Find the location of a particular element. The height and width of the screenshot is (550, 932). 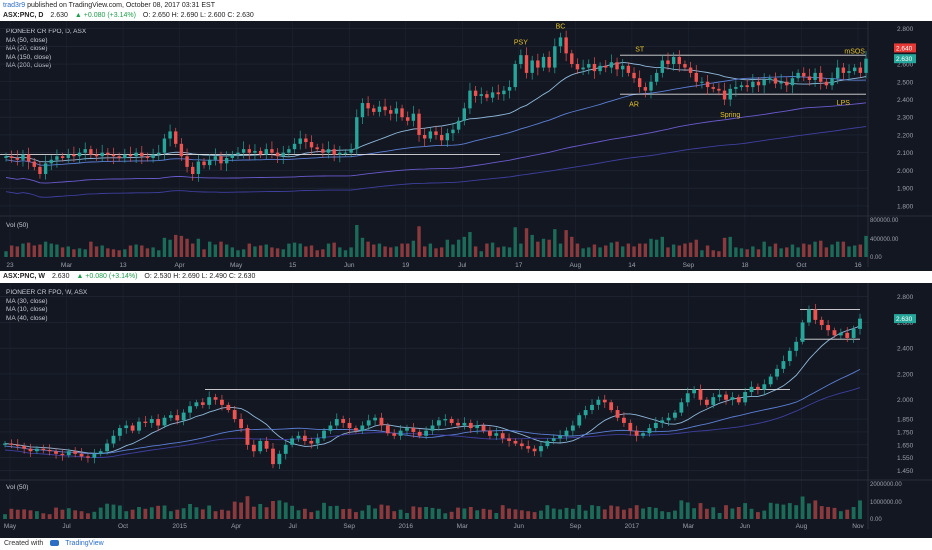

weekly-legend-ma40: MA (40, close) is located at coordinates (27, 318).